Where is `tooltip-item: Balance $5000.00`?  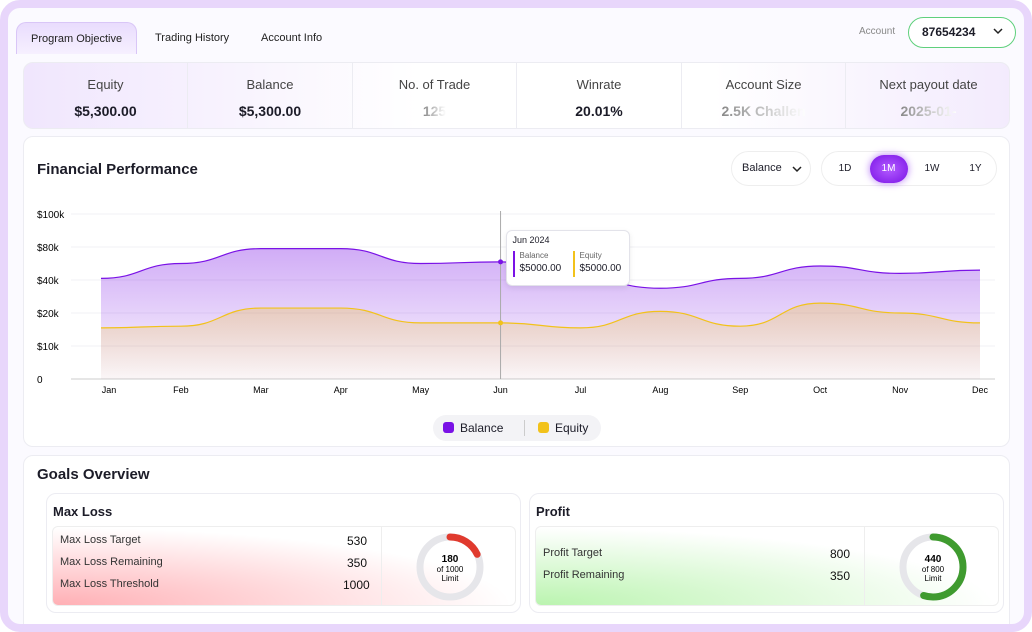
tooltip-item: Balance $5000.00 is located at coordinates (537, 264).